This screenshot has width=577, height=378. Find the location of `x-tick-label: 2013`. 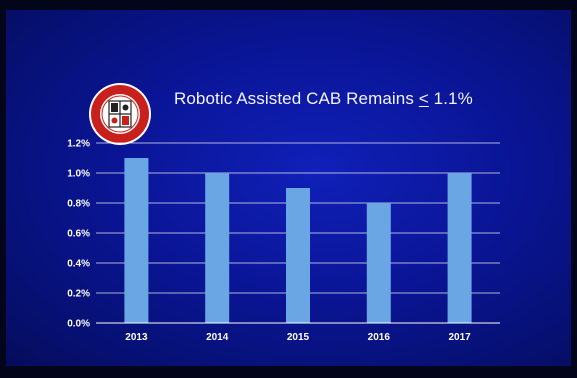

x-tick-label: 2013 is located at coordinates (136, 337).